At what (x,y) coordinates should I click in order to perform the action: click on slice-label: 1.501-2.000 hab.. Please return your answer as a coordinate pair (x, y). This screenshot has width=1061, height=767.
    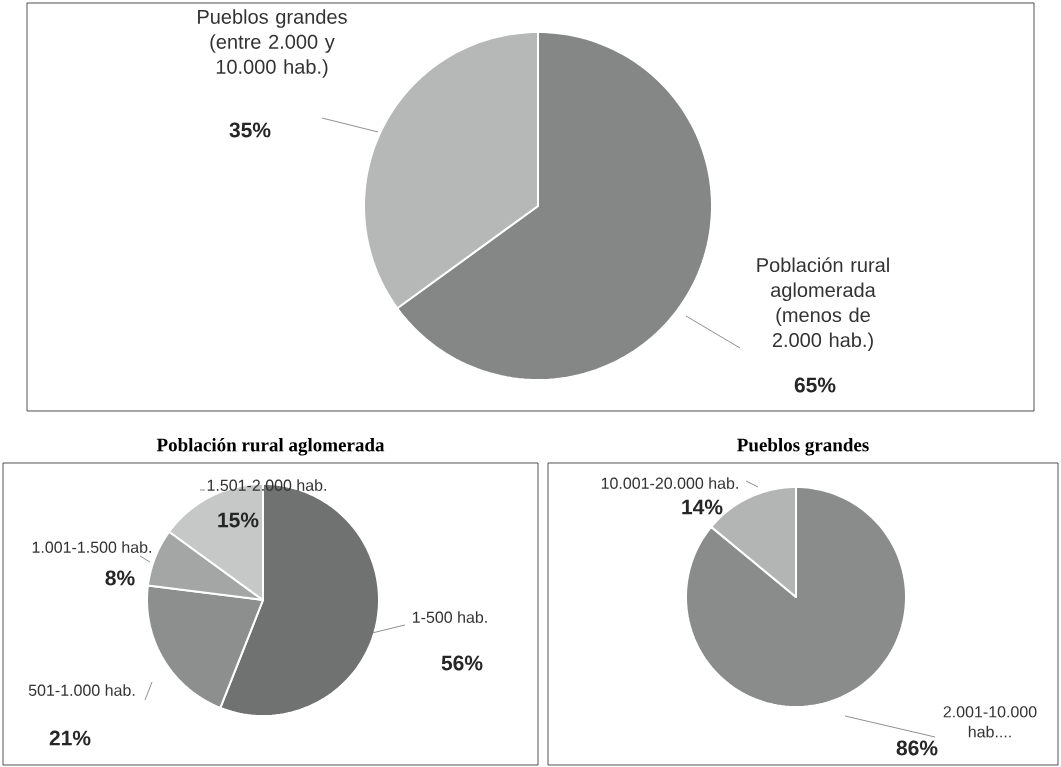
    Looking at the image, I should click on (266, 485).